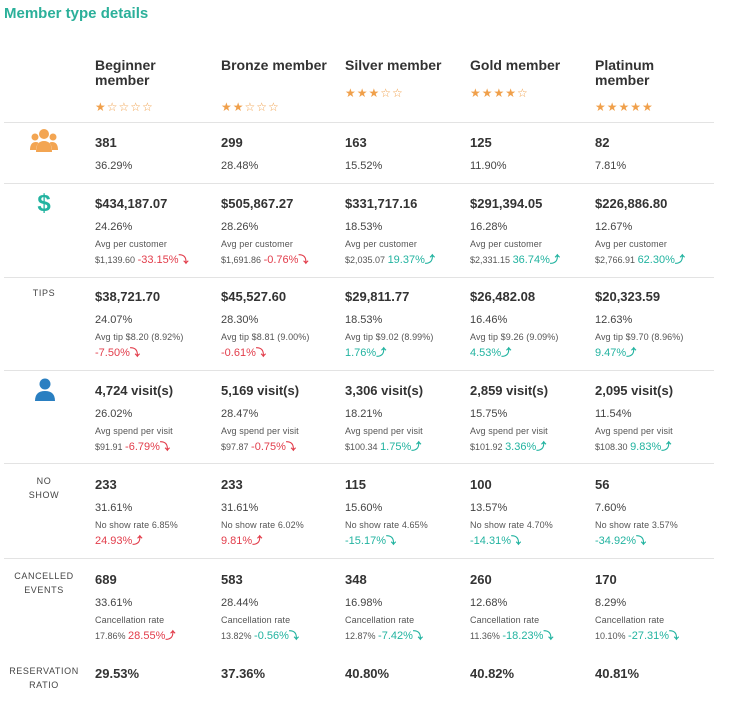  I want to click on rate-line: 17.86% 28.55%⤴, so click(156, 634).